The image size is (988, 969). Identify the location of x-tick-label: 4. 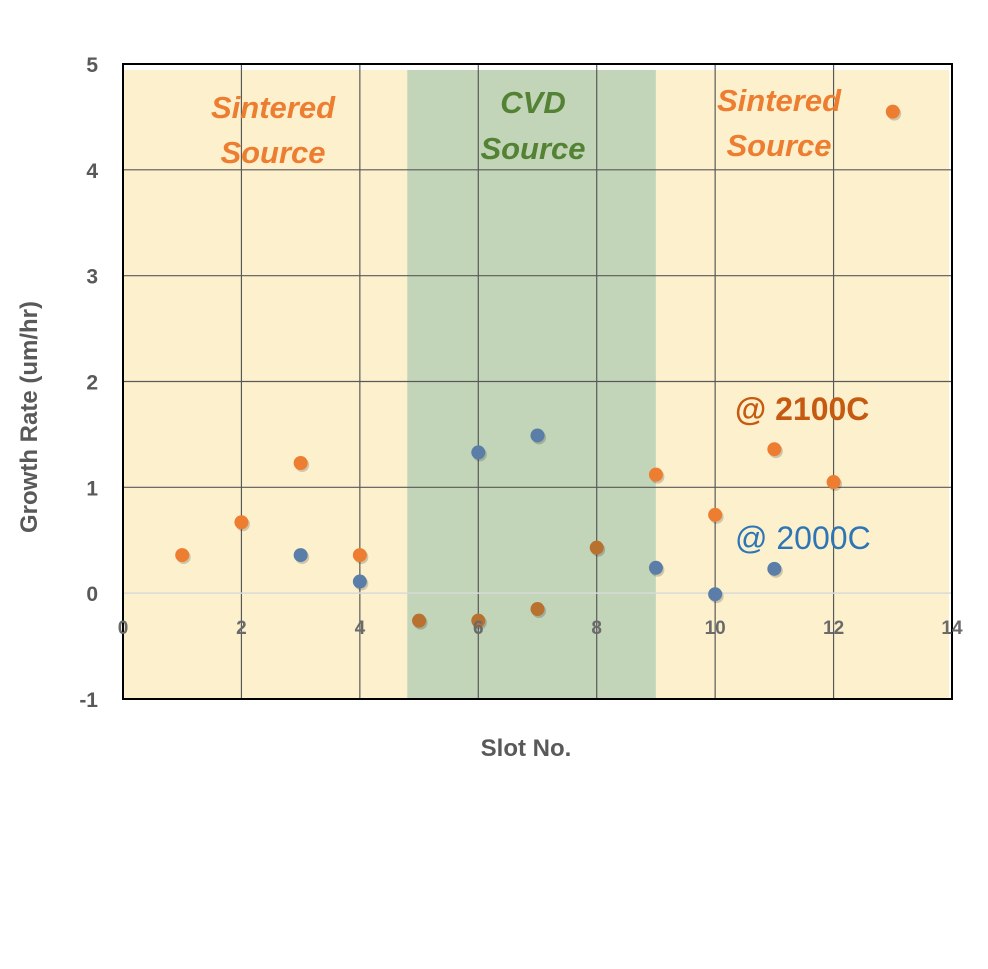
(360, 628).